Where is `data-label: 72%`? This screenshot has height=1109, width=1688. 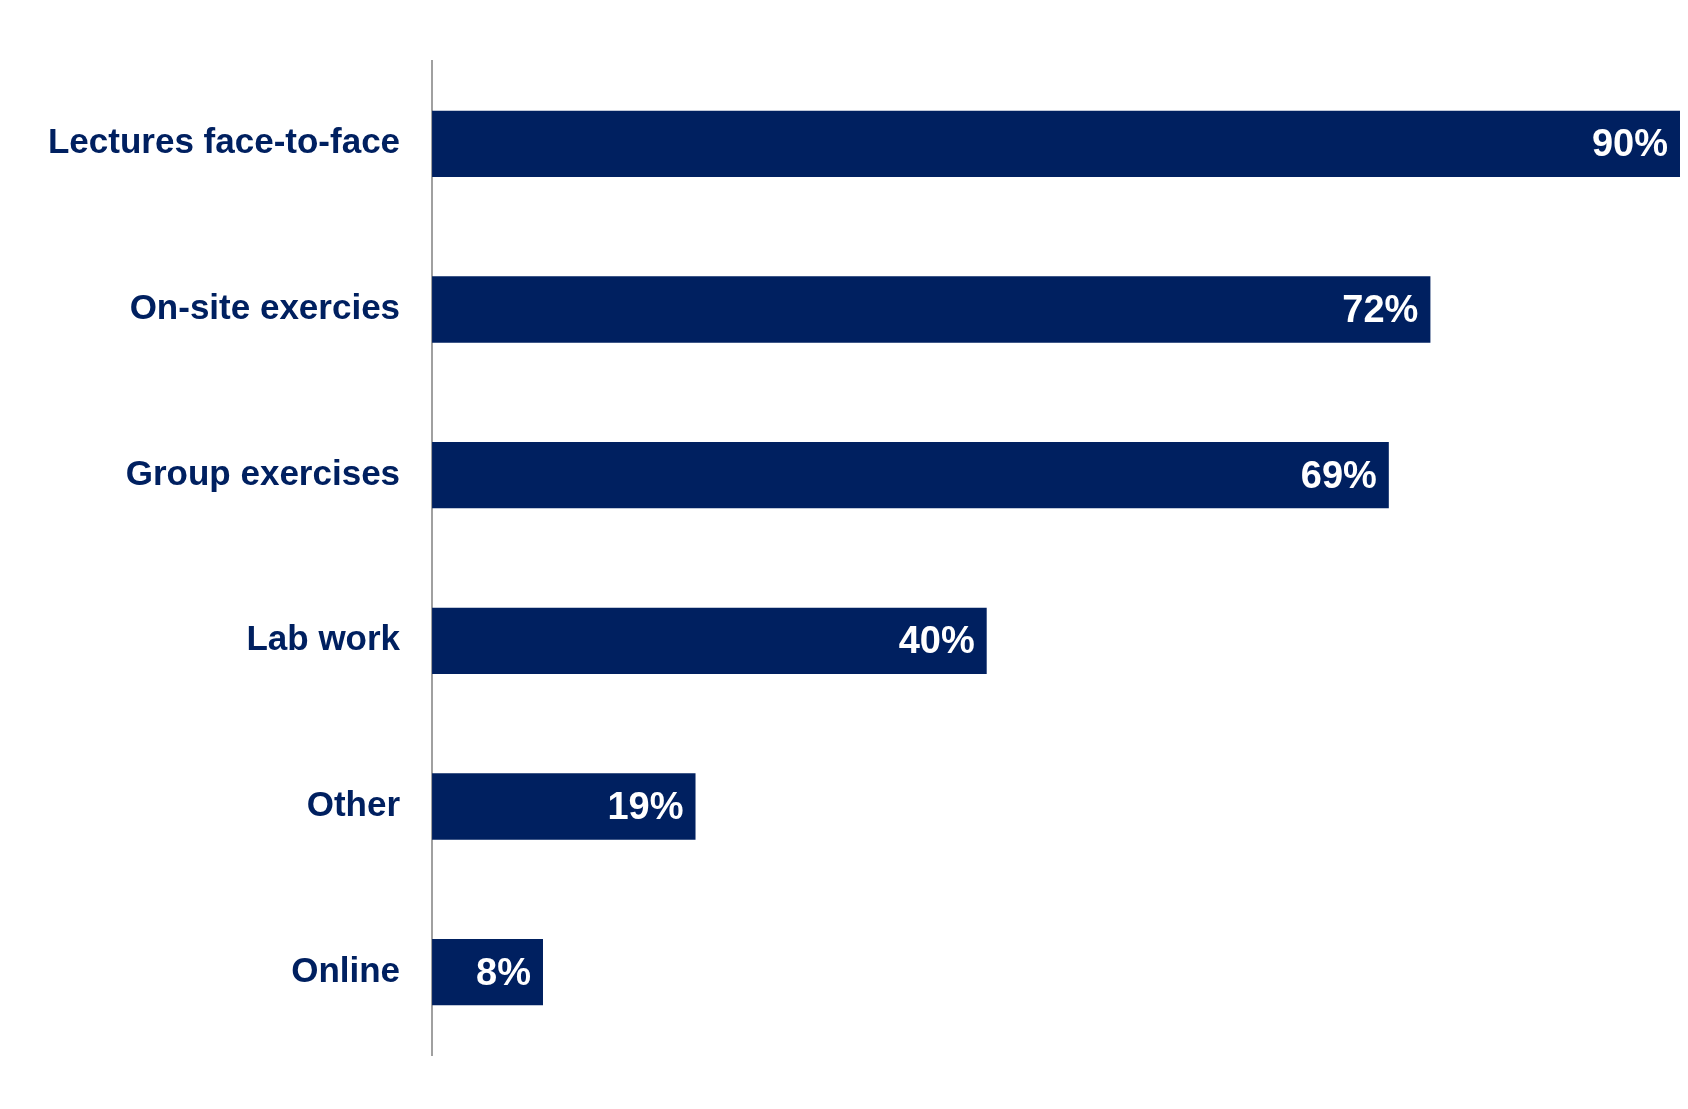
data-label: 72% is located at coordinates (1380, 308).